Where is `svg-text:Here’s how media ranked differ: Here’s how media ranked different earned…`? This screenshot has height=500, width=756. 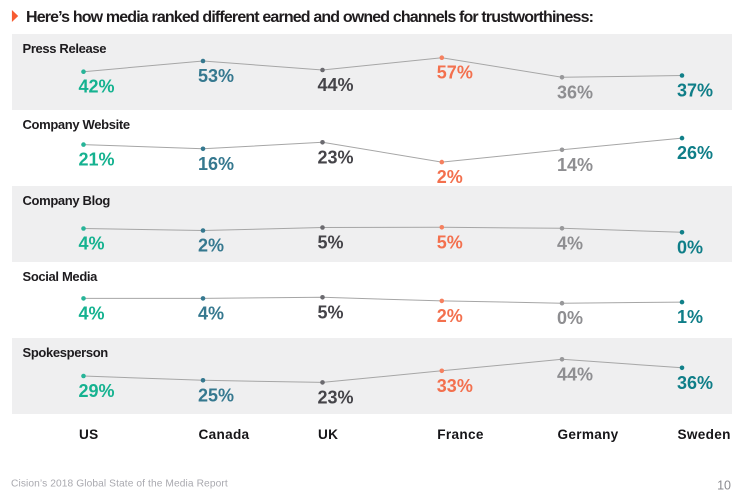 svg-text:Here’s how media ranked differ: Here’s how media ranked different earned… is located at coordinates (309, 17).